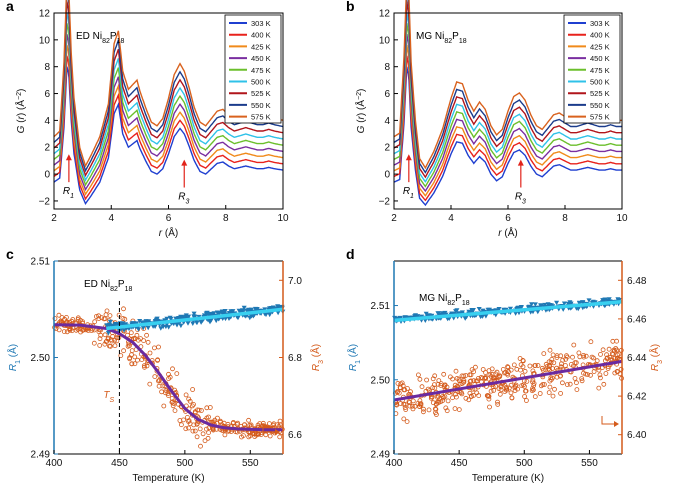 This screenshot has height=488, width=680. What do you see at coordinates (108, 286) in the screenshot?
I see `sample-label: ED Ni82P18` at bounding box center [108, 286].